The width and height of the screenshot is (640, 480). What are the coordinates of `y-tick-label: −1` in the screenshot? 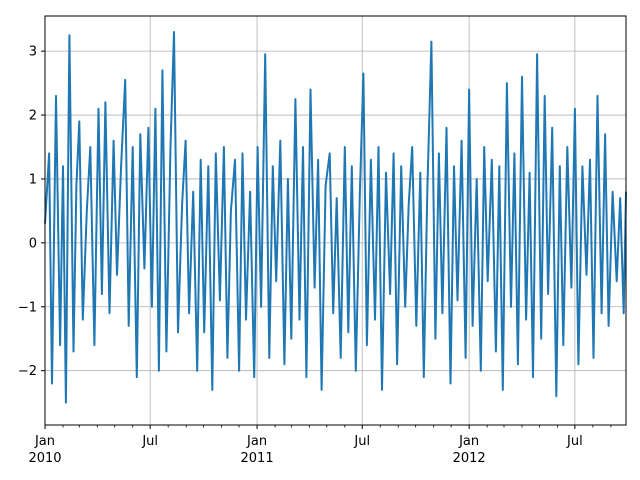 It's located at (27, 307).